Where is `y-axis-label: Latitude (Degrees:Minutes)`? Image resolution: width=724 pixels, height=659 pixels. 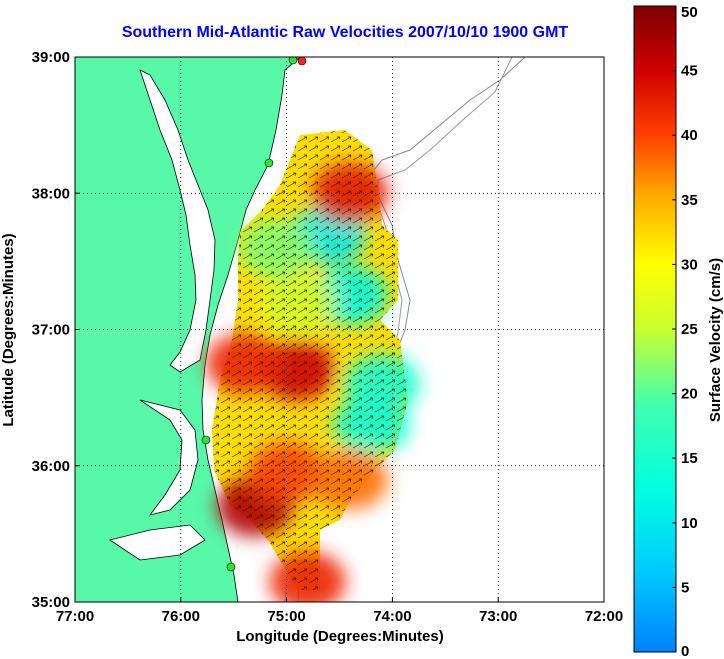
y-axis-label: Latitude (Degrees:Minutes) is located at coordinates (8, 329).